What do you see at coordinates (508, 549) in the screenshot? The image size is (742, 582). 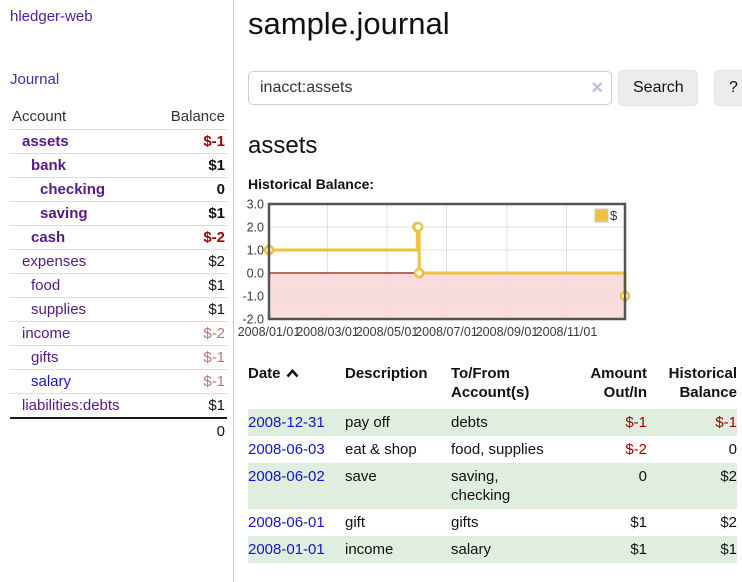 I see `transaction-accounts: salary` at bounding box center [508, 549].